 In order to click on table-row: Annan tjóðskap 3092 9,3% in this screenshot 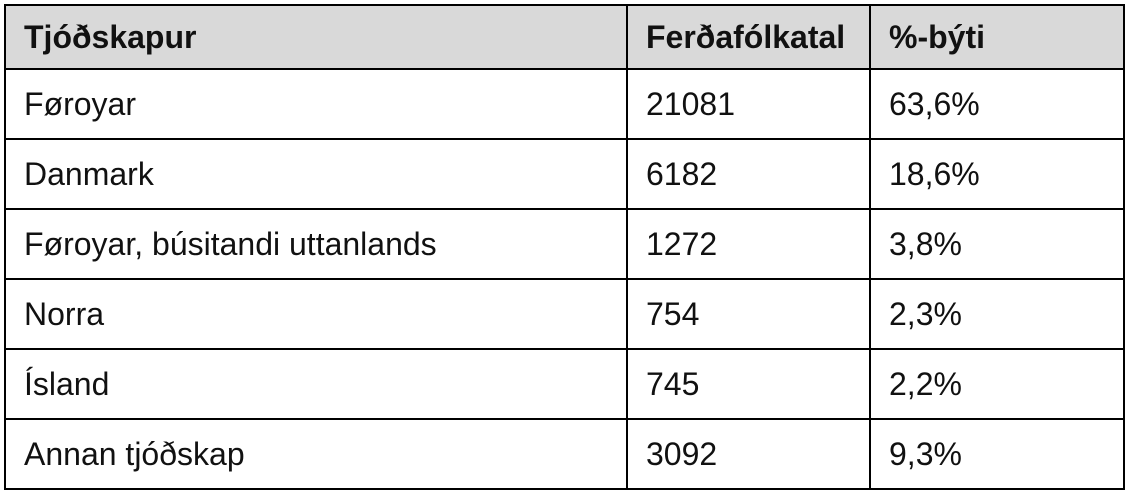, I will do `click(564, 454)`.